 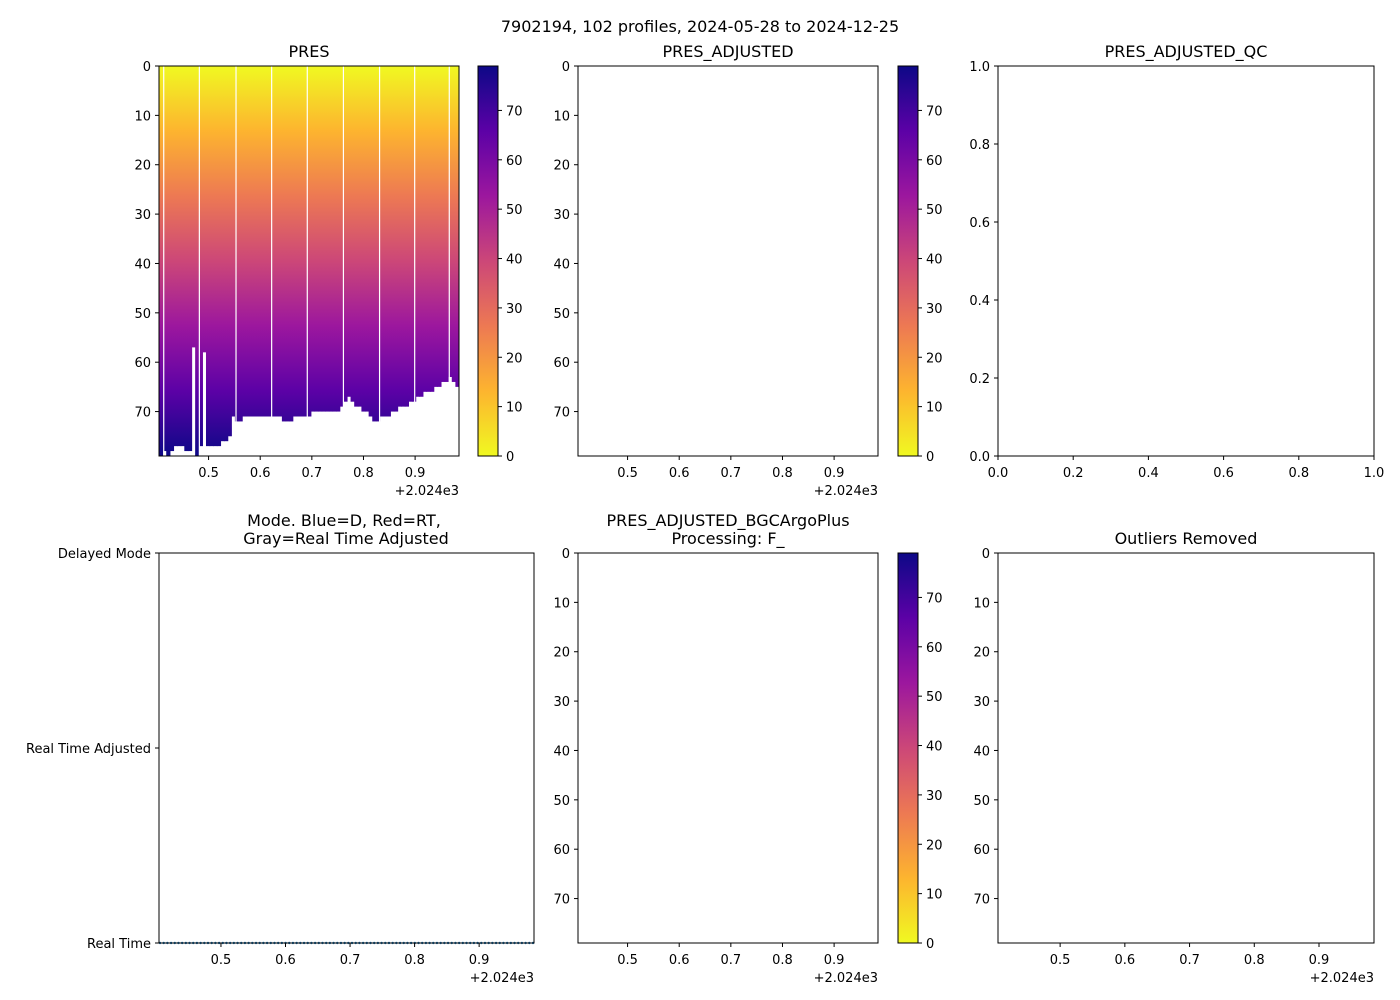 I want to click on pres-adjusted-xtick-label: 0.8, so click(x=782, y=473).